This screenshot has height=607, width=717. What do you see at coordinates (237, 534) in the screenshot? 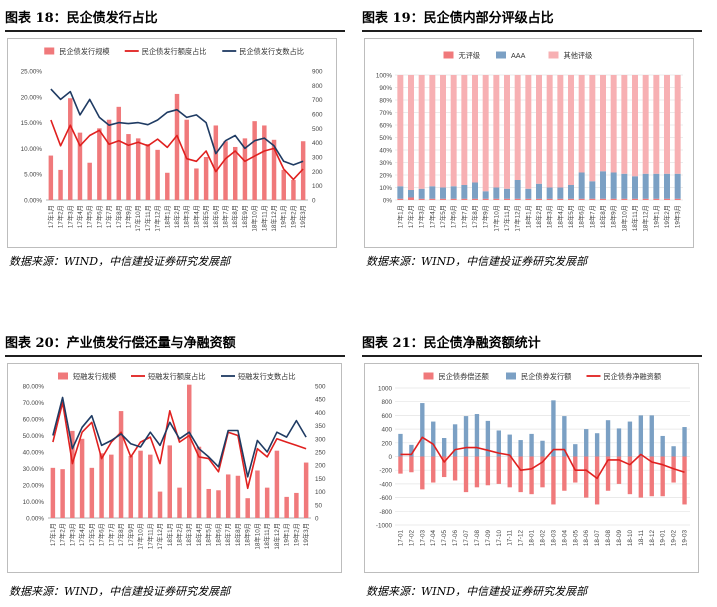
I see `x-tick-label: 18年8月` at bounding box center [237, 534].